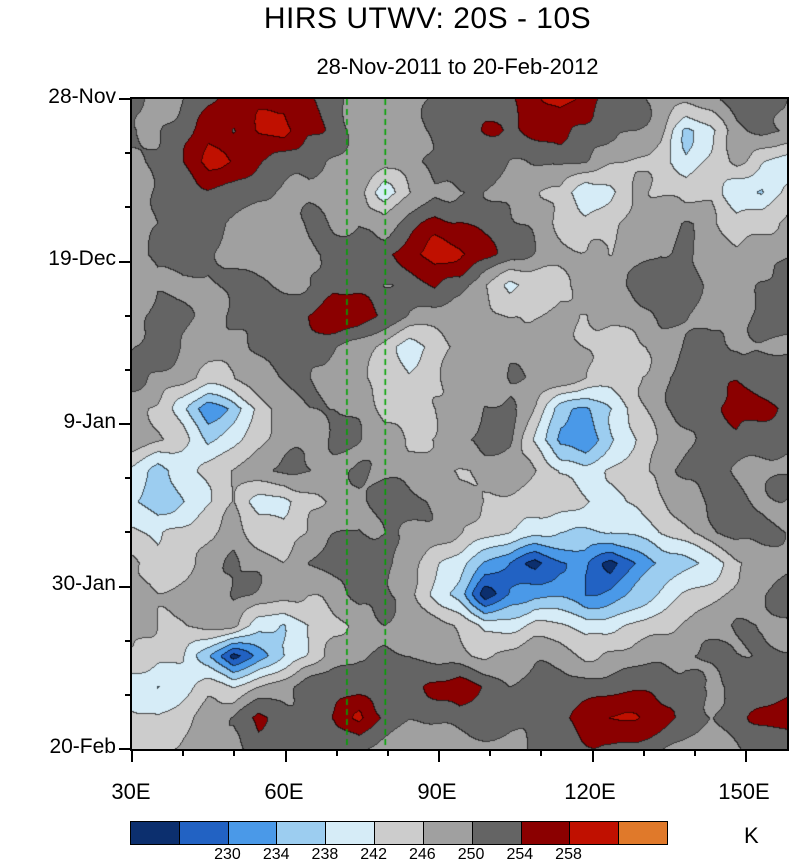  What do you see at coordinates (457, 66) in the screenshot?
I see `chart-subtitle: 28-Nov-2011 to 20-Feb-2012` at bounding box center [457, 66].